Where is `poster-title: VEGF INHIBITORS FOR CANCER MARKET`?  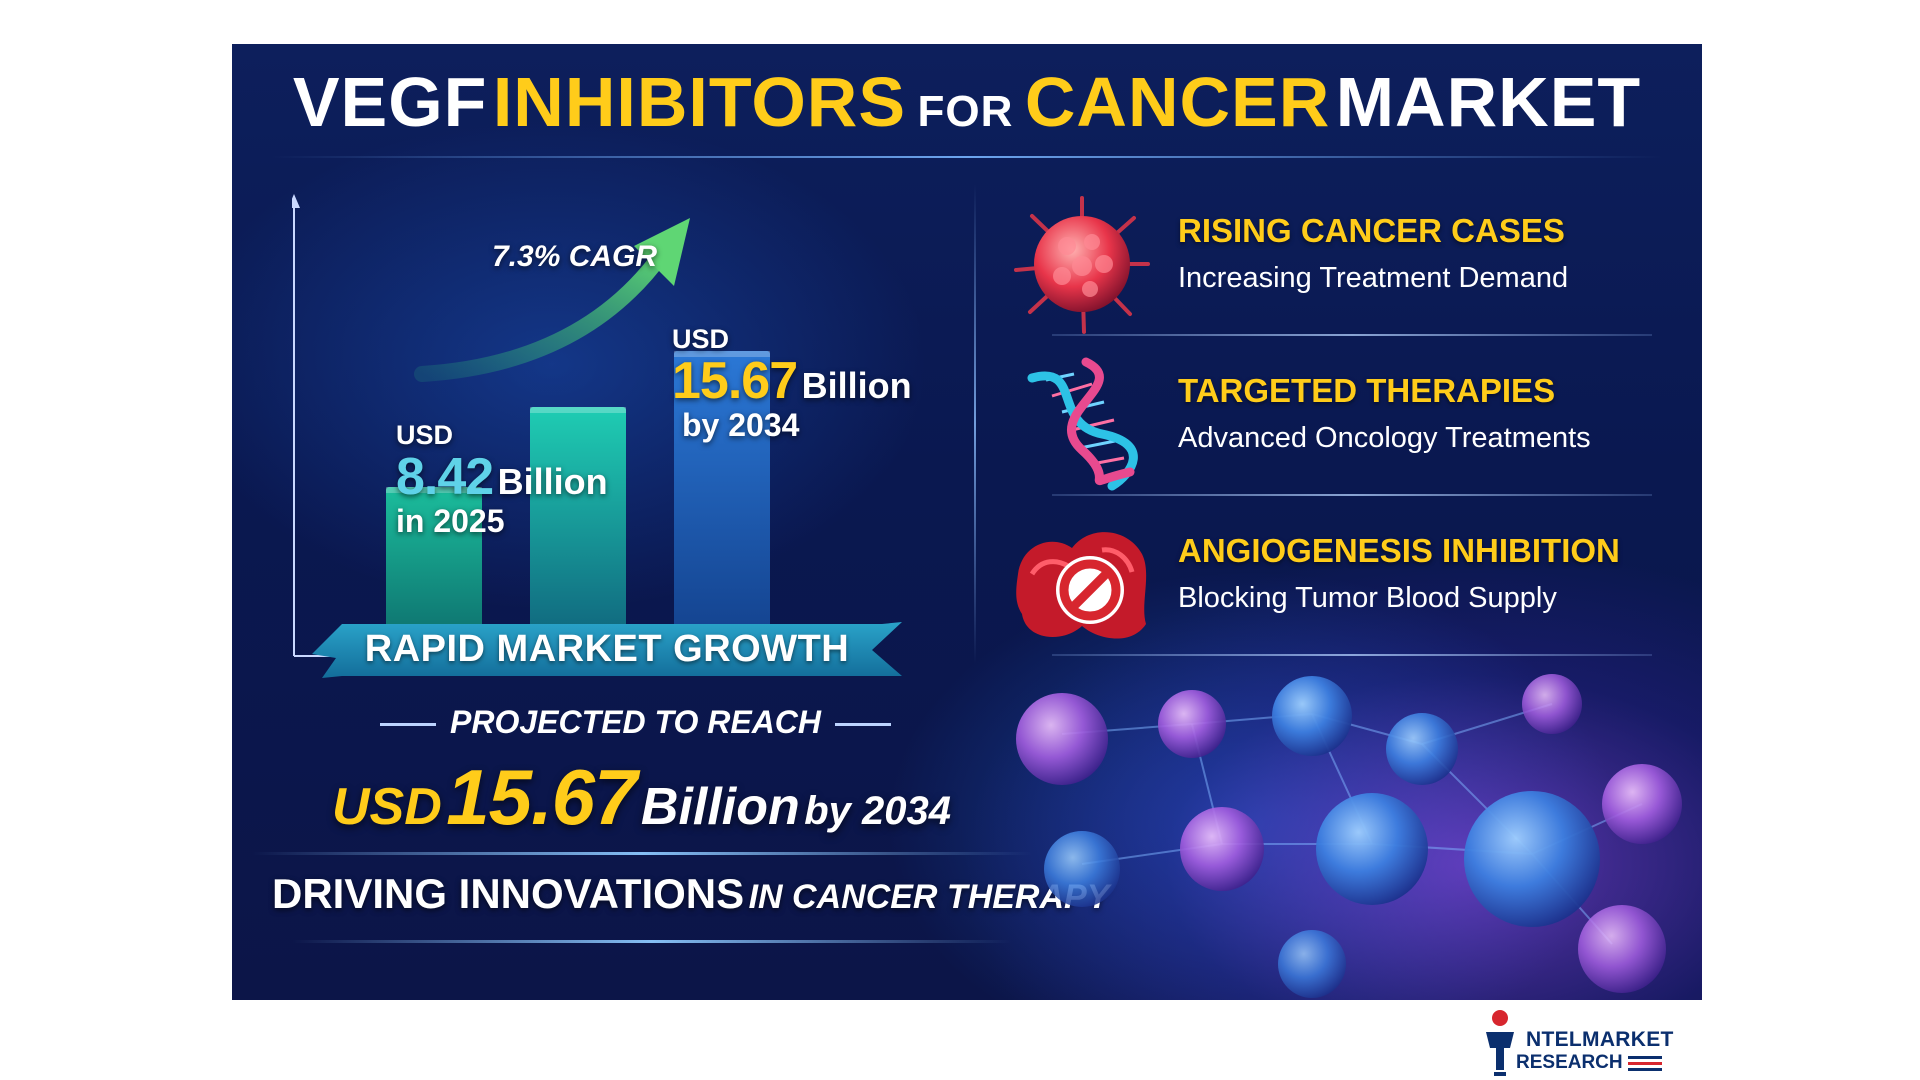
poster-title: VEGF INHIBITORS FOR CANCER MARKET is located at coordinates (967, 102).